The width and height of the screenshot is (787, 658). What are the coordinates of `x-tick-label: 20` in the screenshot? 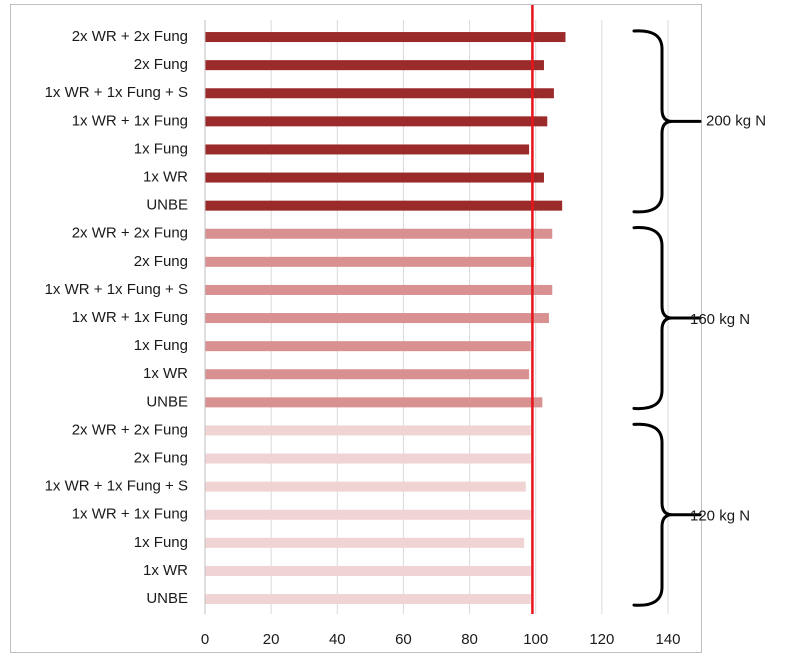 It's located at (271, 639).